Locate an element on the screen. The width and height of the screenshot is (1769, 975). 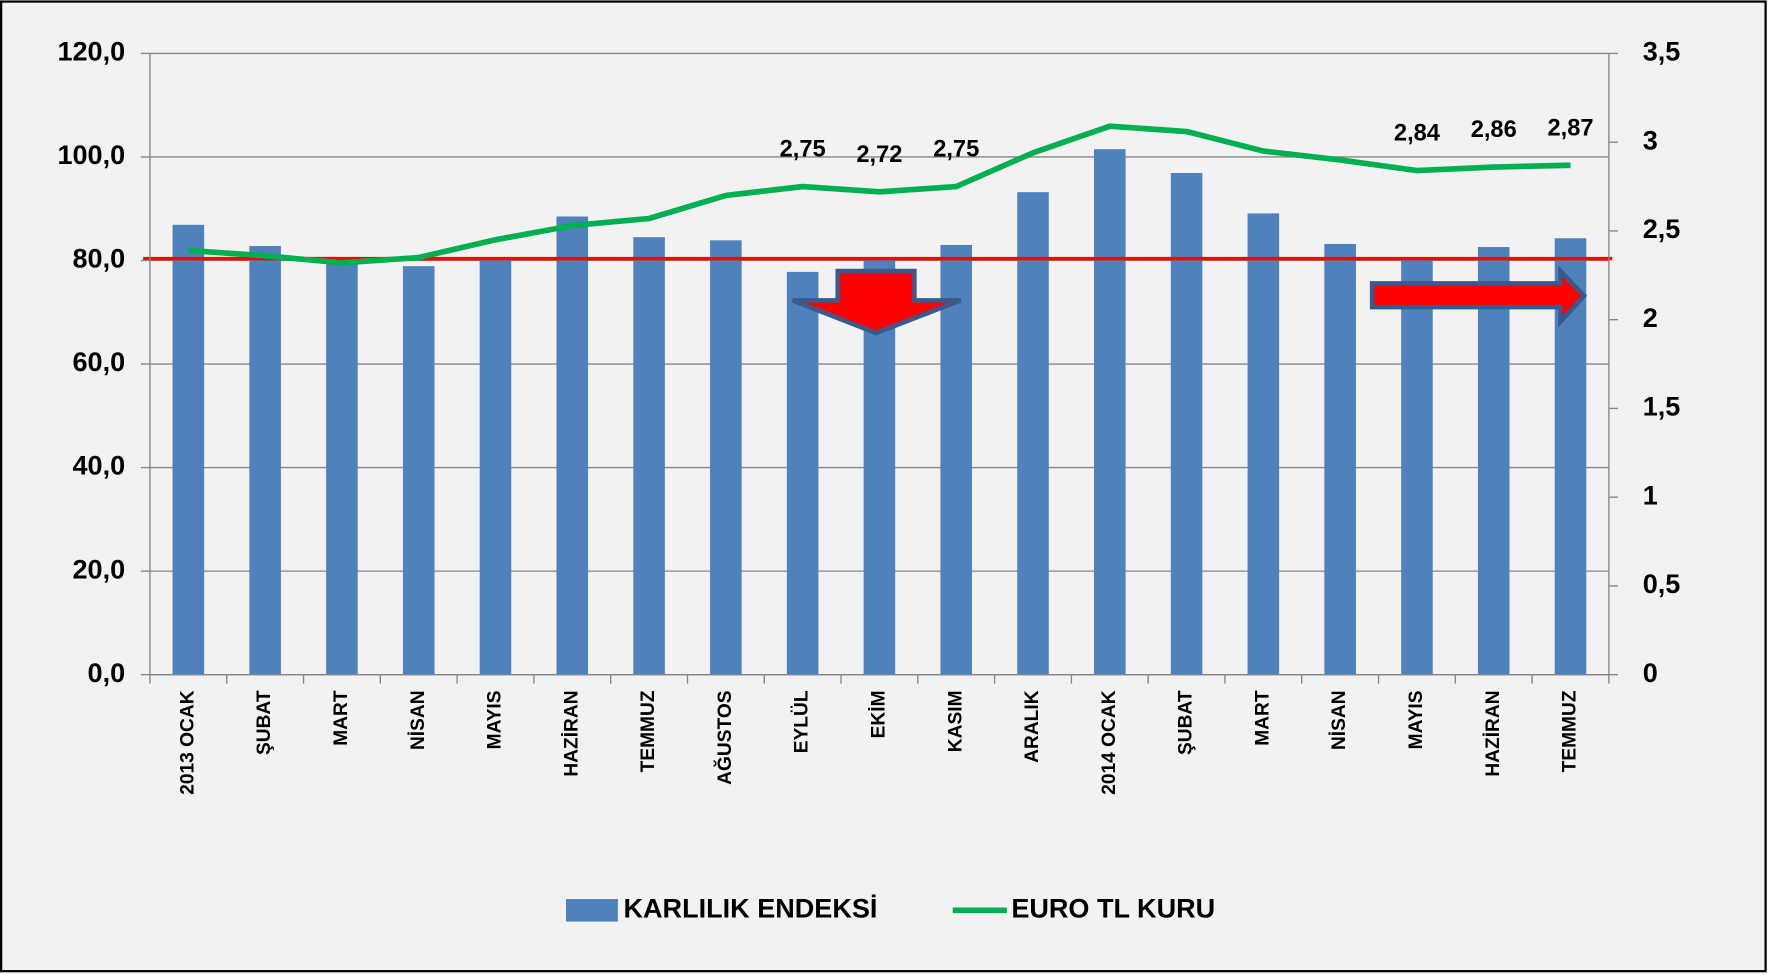
data-label: 2,72 is located at coordinates (879, 155).